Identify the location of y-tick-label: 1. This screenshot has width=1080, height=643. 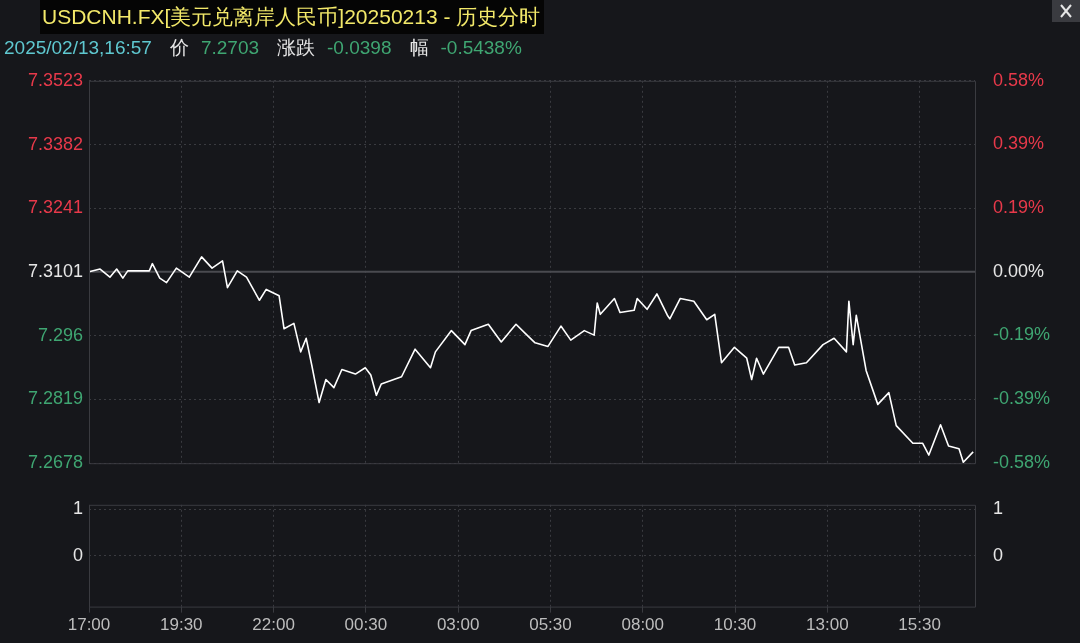
(77, 508).